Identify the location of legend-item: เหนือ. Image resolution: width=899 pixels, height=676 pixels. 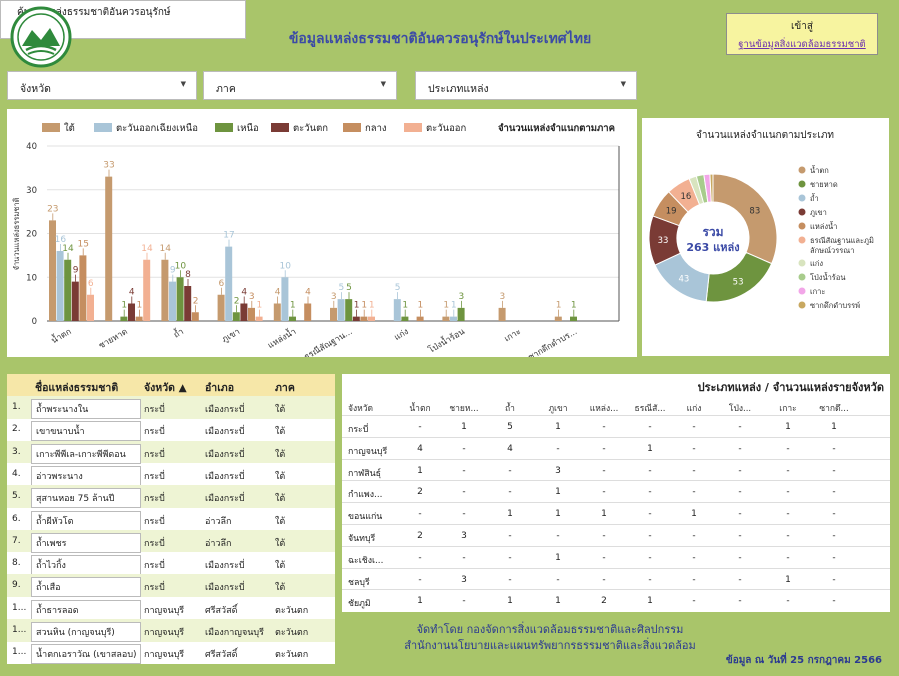
(237, 128).